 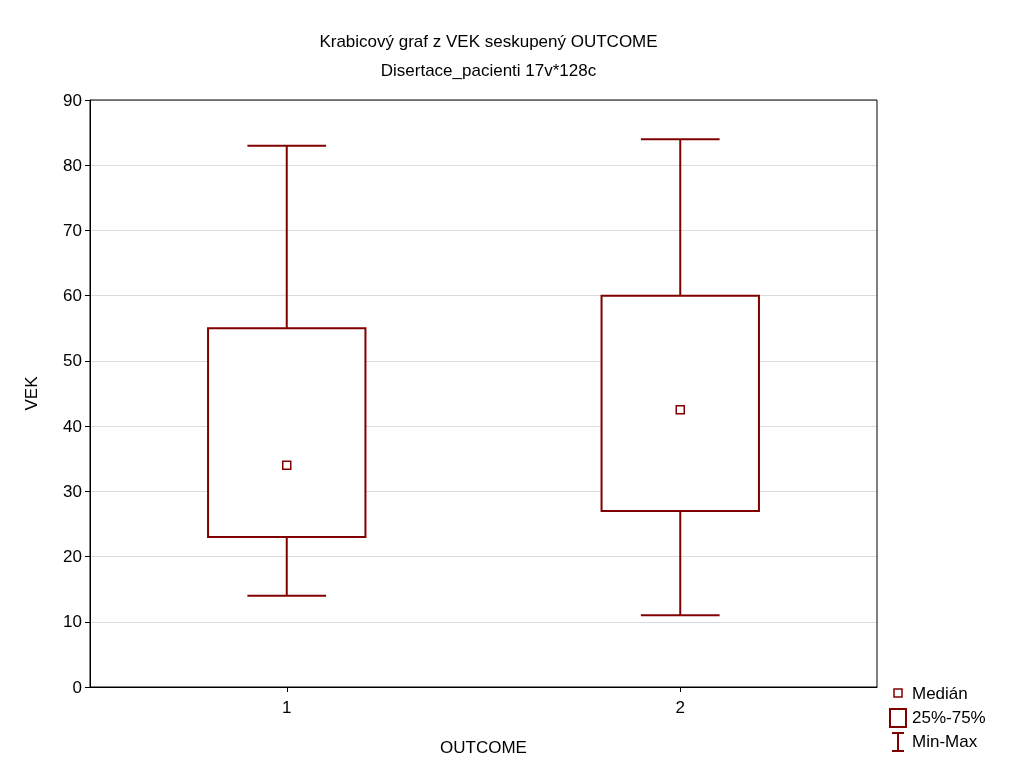 I want to click on y-axis-title: VEK, so click(x=31, y=393).